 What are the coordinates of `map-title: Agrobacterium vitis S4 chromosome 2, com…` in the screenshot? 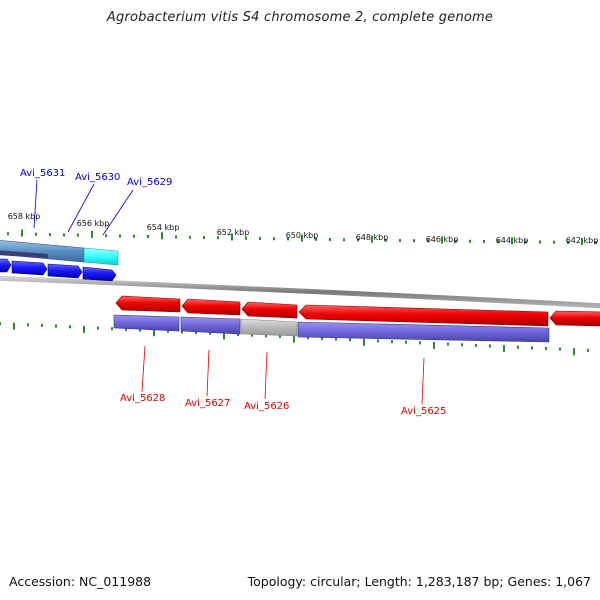 It's located at (300, 17).